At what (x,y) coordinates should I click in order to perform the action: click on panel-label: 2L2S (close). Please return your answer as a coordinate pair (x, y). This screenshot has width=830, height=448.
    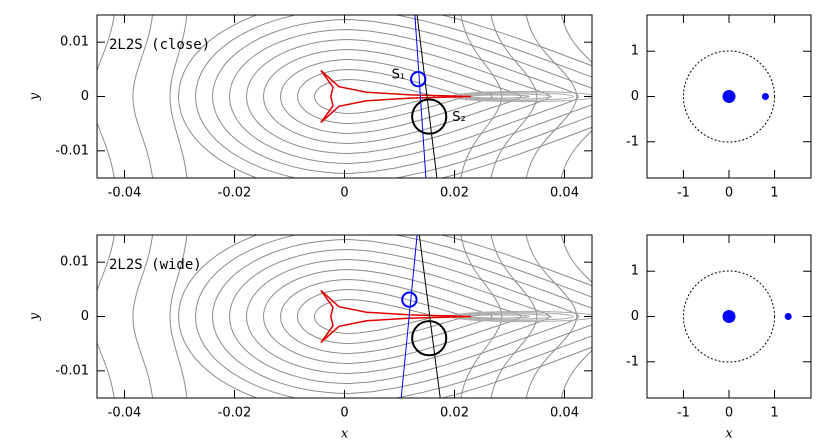
    Looking at the image, I should click on (159, 45).